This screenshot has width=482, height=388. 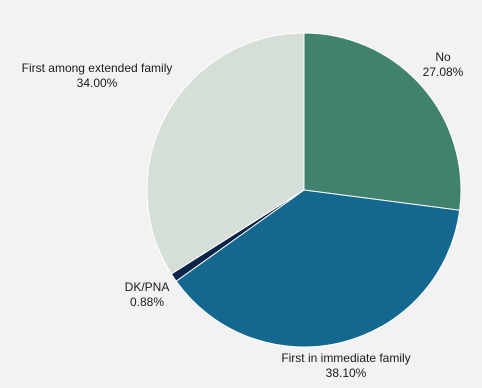 What do you see at coordinates (346, 373) in the screenshot?
I see `slice-value-label-first-in-immediate-family: 38.10%` at bounding box center [346, 373].